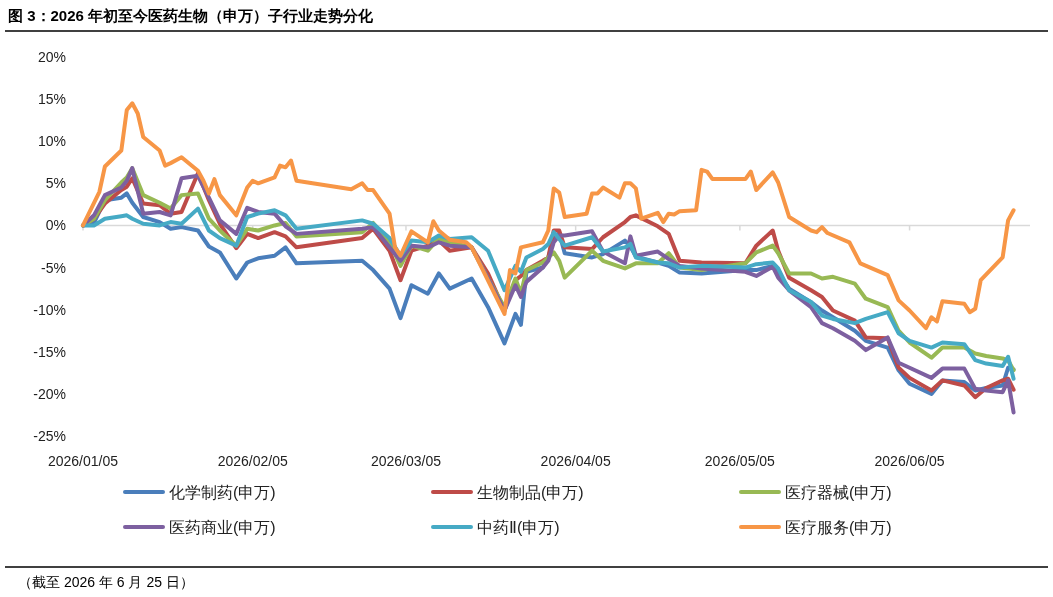 The width and height of the screenshot is (1053, 597). What do you see at coordinates (49, 309) in the screenshot?
I see `y-tick-label: -10%` at bounding box center [49, 309].